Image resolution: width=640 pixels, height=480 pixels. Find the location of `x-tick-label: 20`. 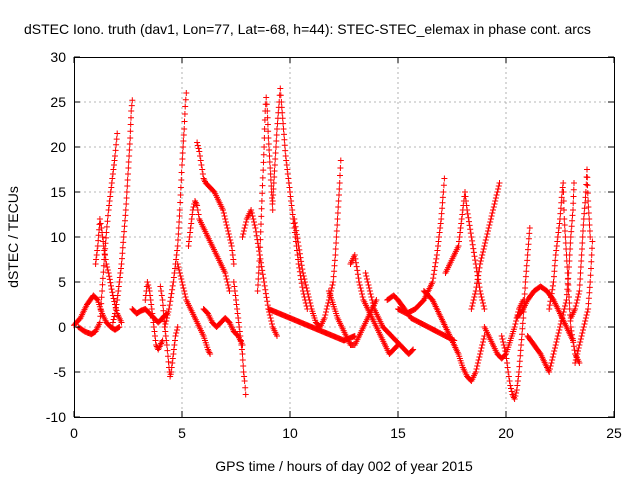

x-tick-label: 20 is located at coordinates (506, 433).